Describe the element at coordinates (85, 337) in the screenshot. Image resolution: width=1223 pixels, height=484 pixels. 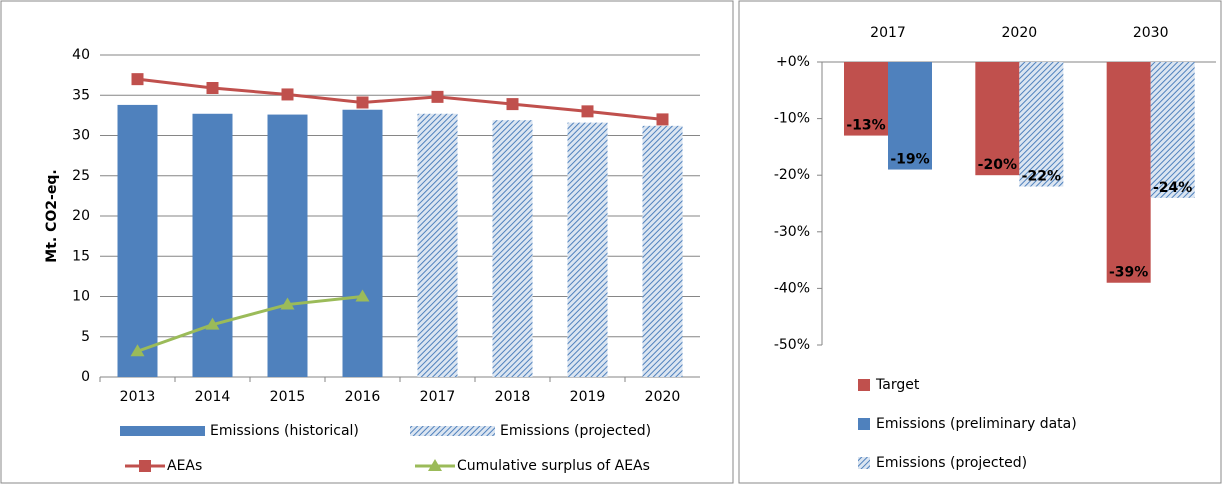
I see `y-tick-label: 5` at that location.